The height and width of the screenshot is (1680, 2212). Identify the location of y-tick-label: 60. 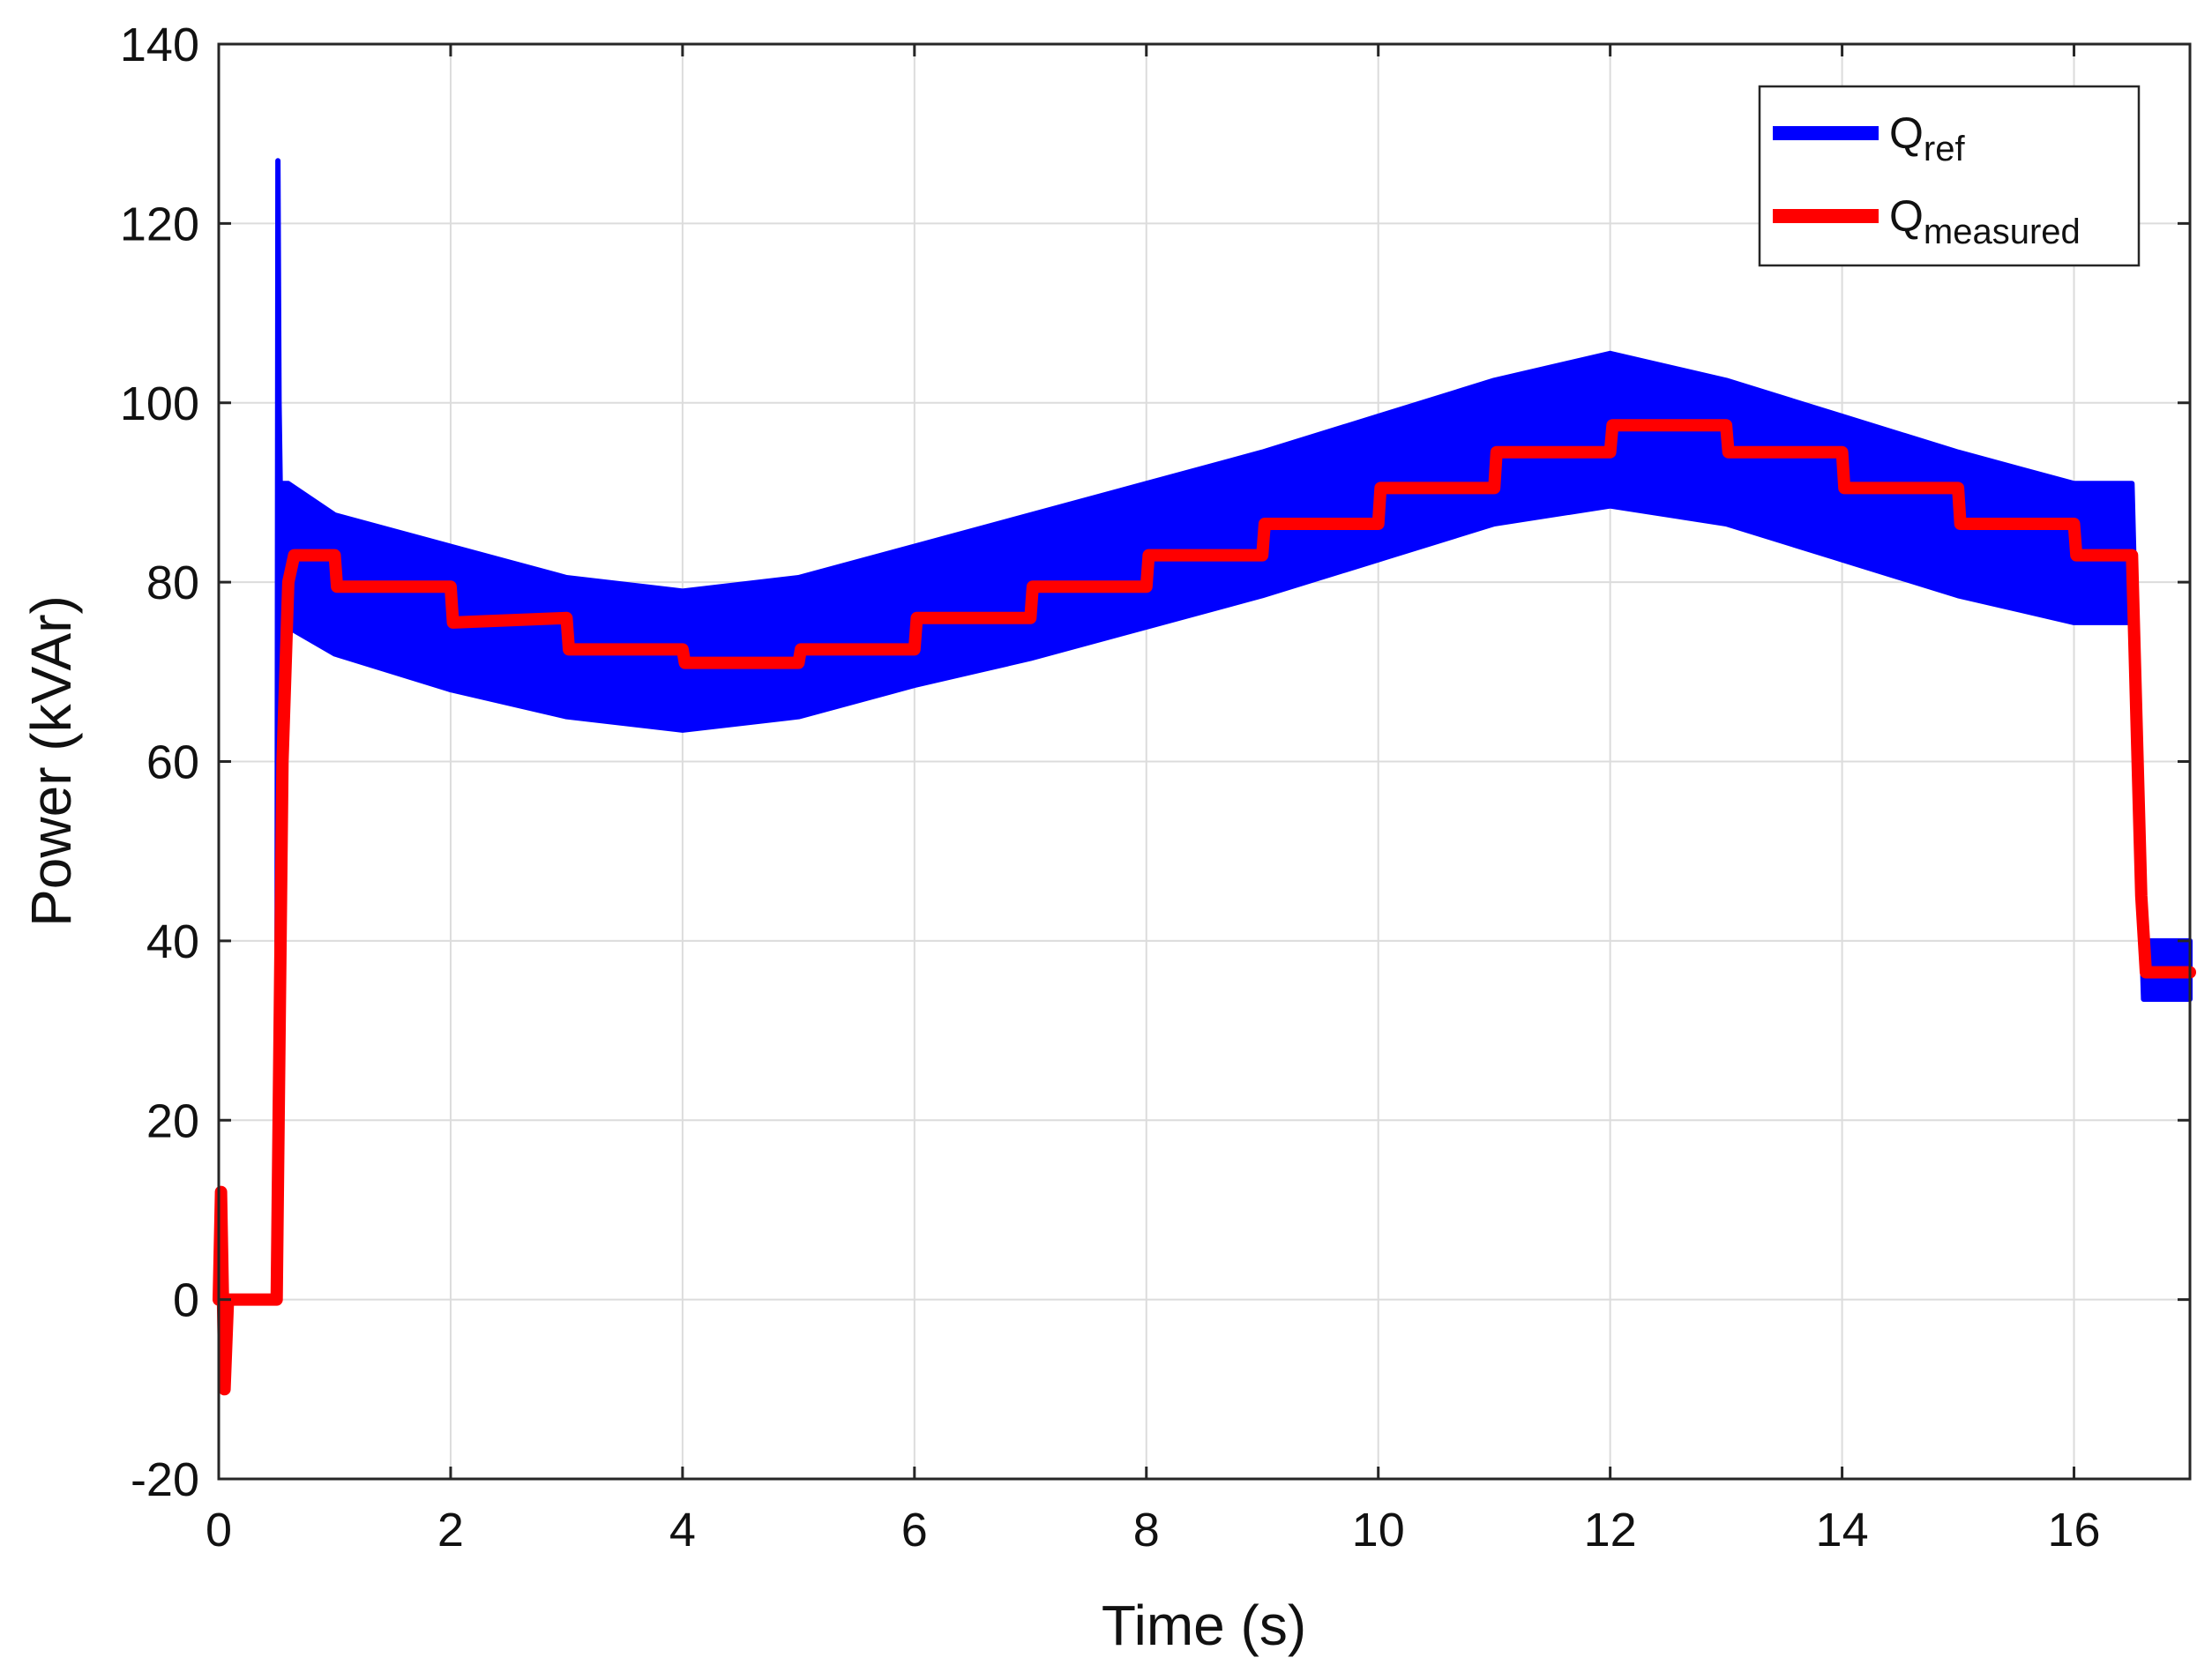
(172, 762).